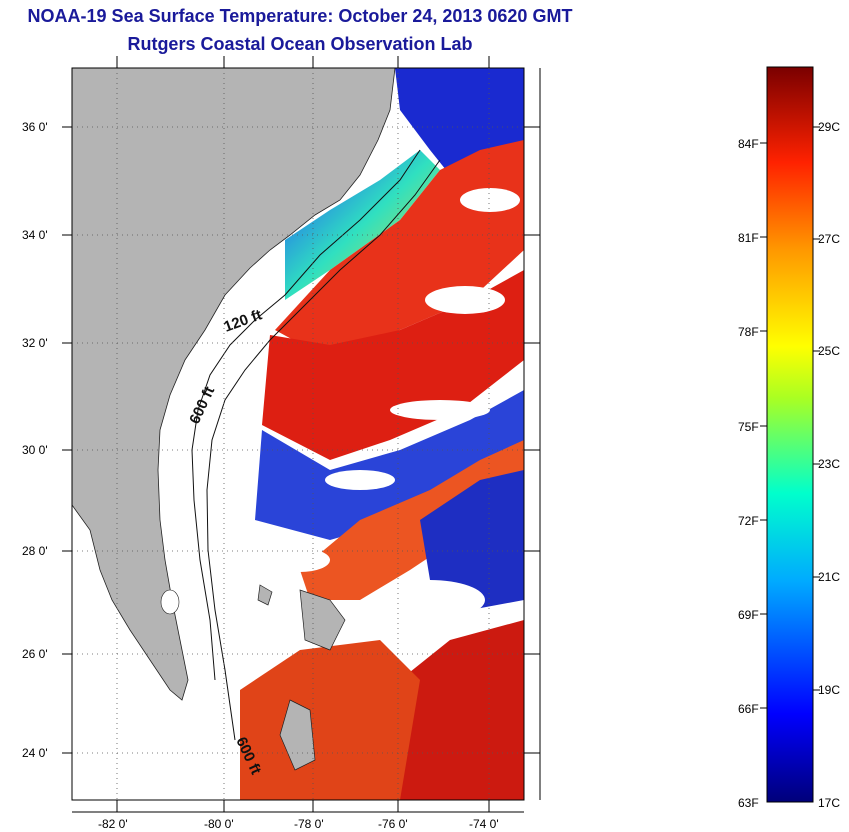 The image size is (849, 832). Describe the element at coordinates (35, 654) in the screenshot. I see `lat-label-26: 26 0'` at that location.